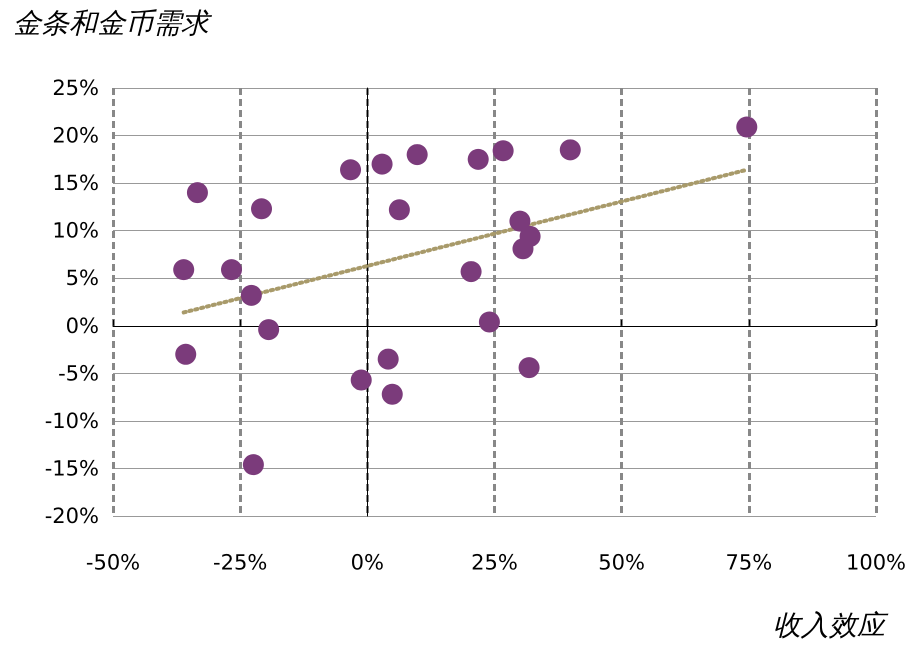 The image size is (909, 645). I want to click on x-tick-label: -25%, so click(240, 562).